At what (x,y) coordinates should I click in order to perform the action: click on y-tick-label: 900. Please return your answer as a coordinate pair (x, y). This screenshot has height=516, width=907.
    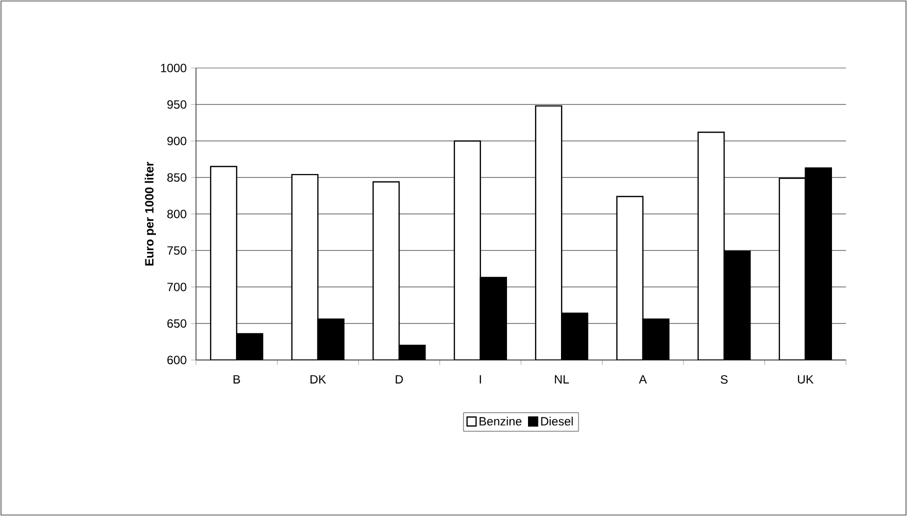
    Looking at the image, I should click on (176, 141).